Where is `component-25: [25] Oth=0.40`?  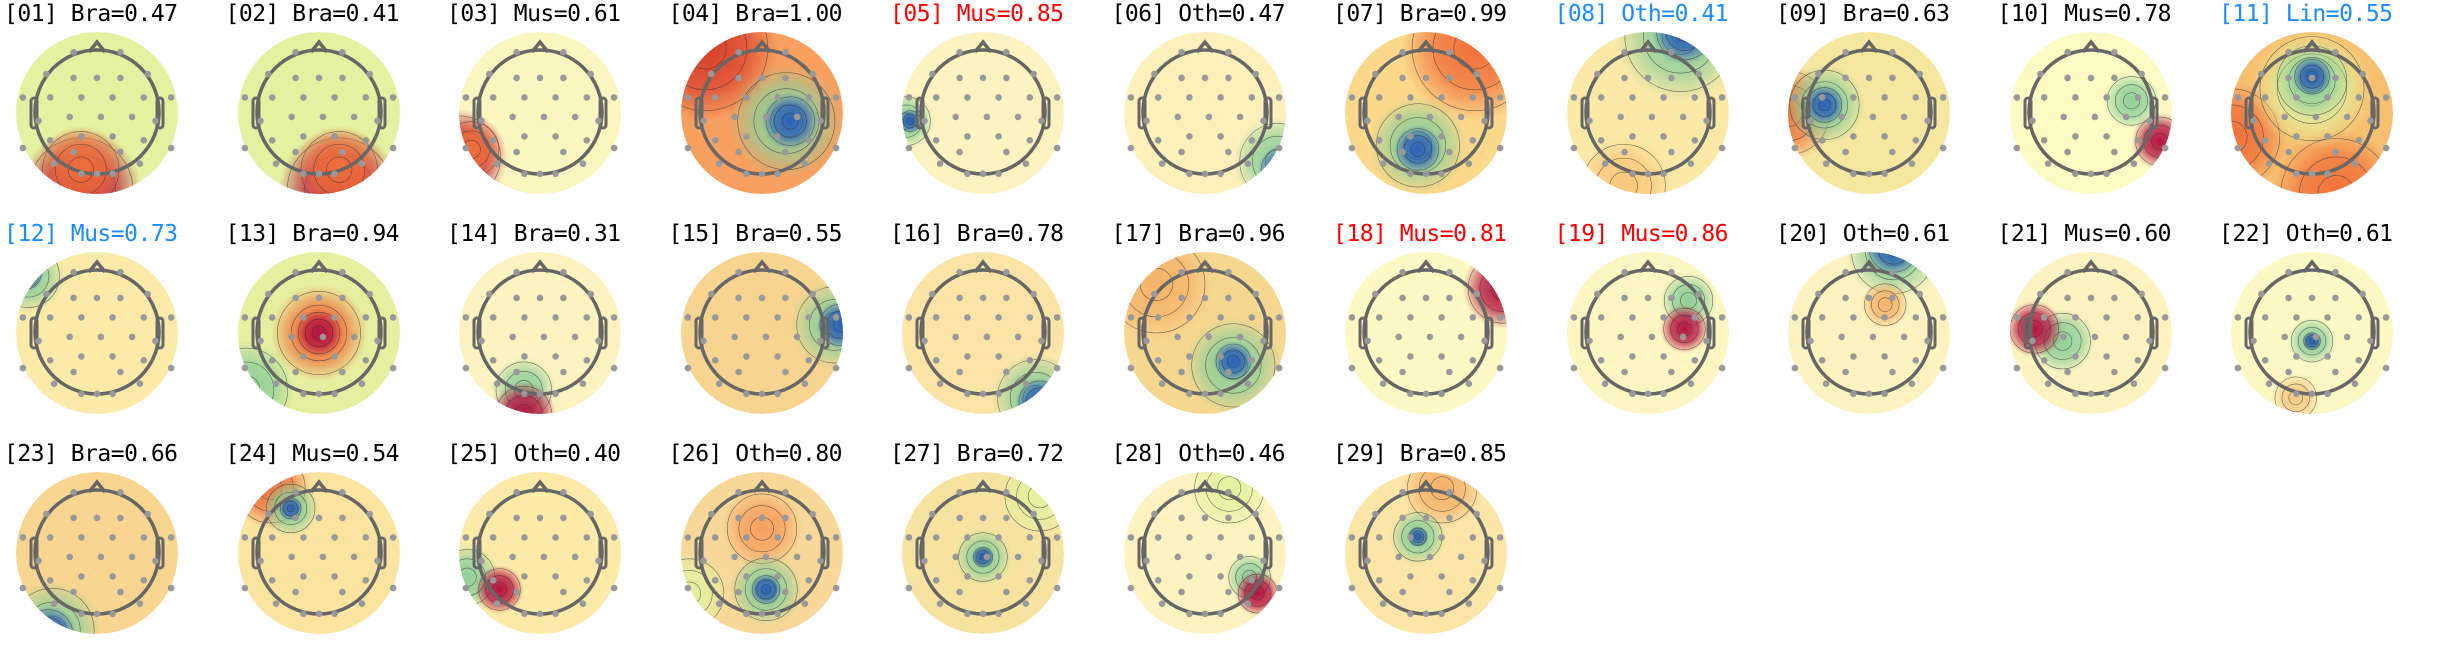 component-25: [25] Oth=0.40 is located at coordinates (557, 550).